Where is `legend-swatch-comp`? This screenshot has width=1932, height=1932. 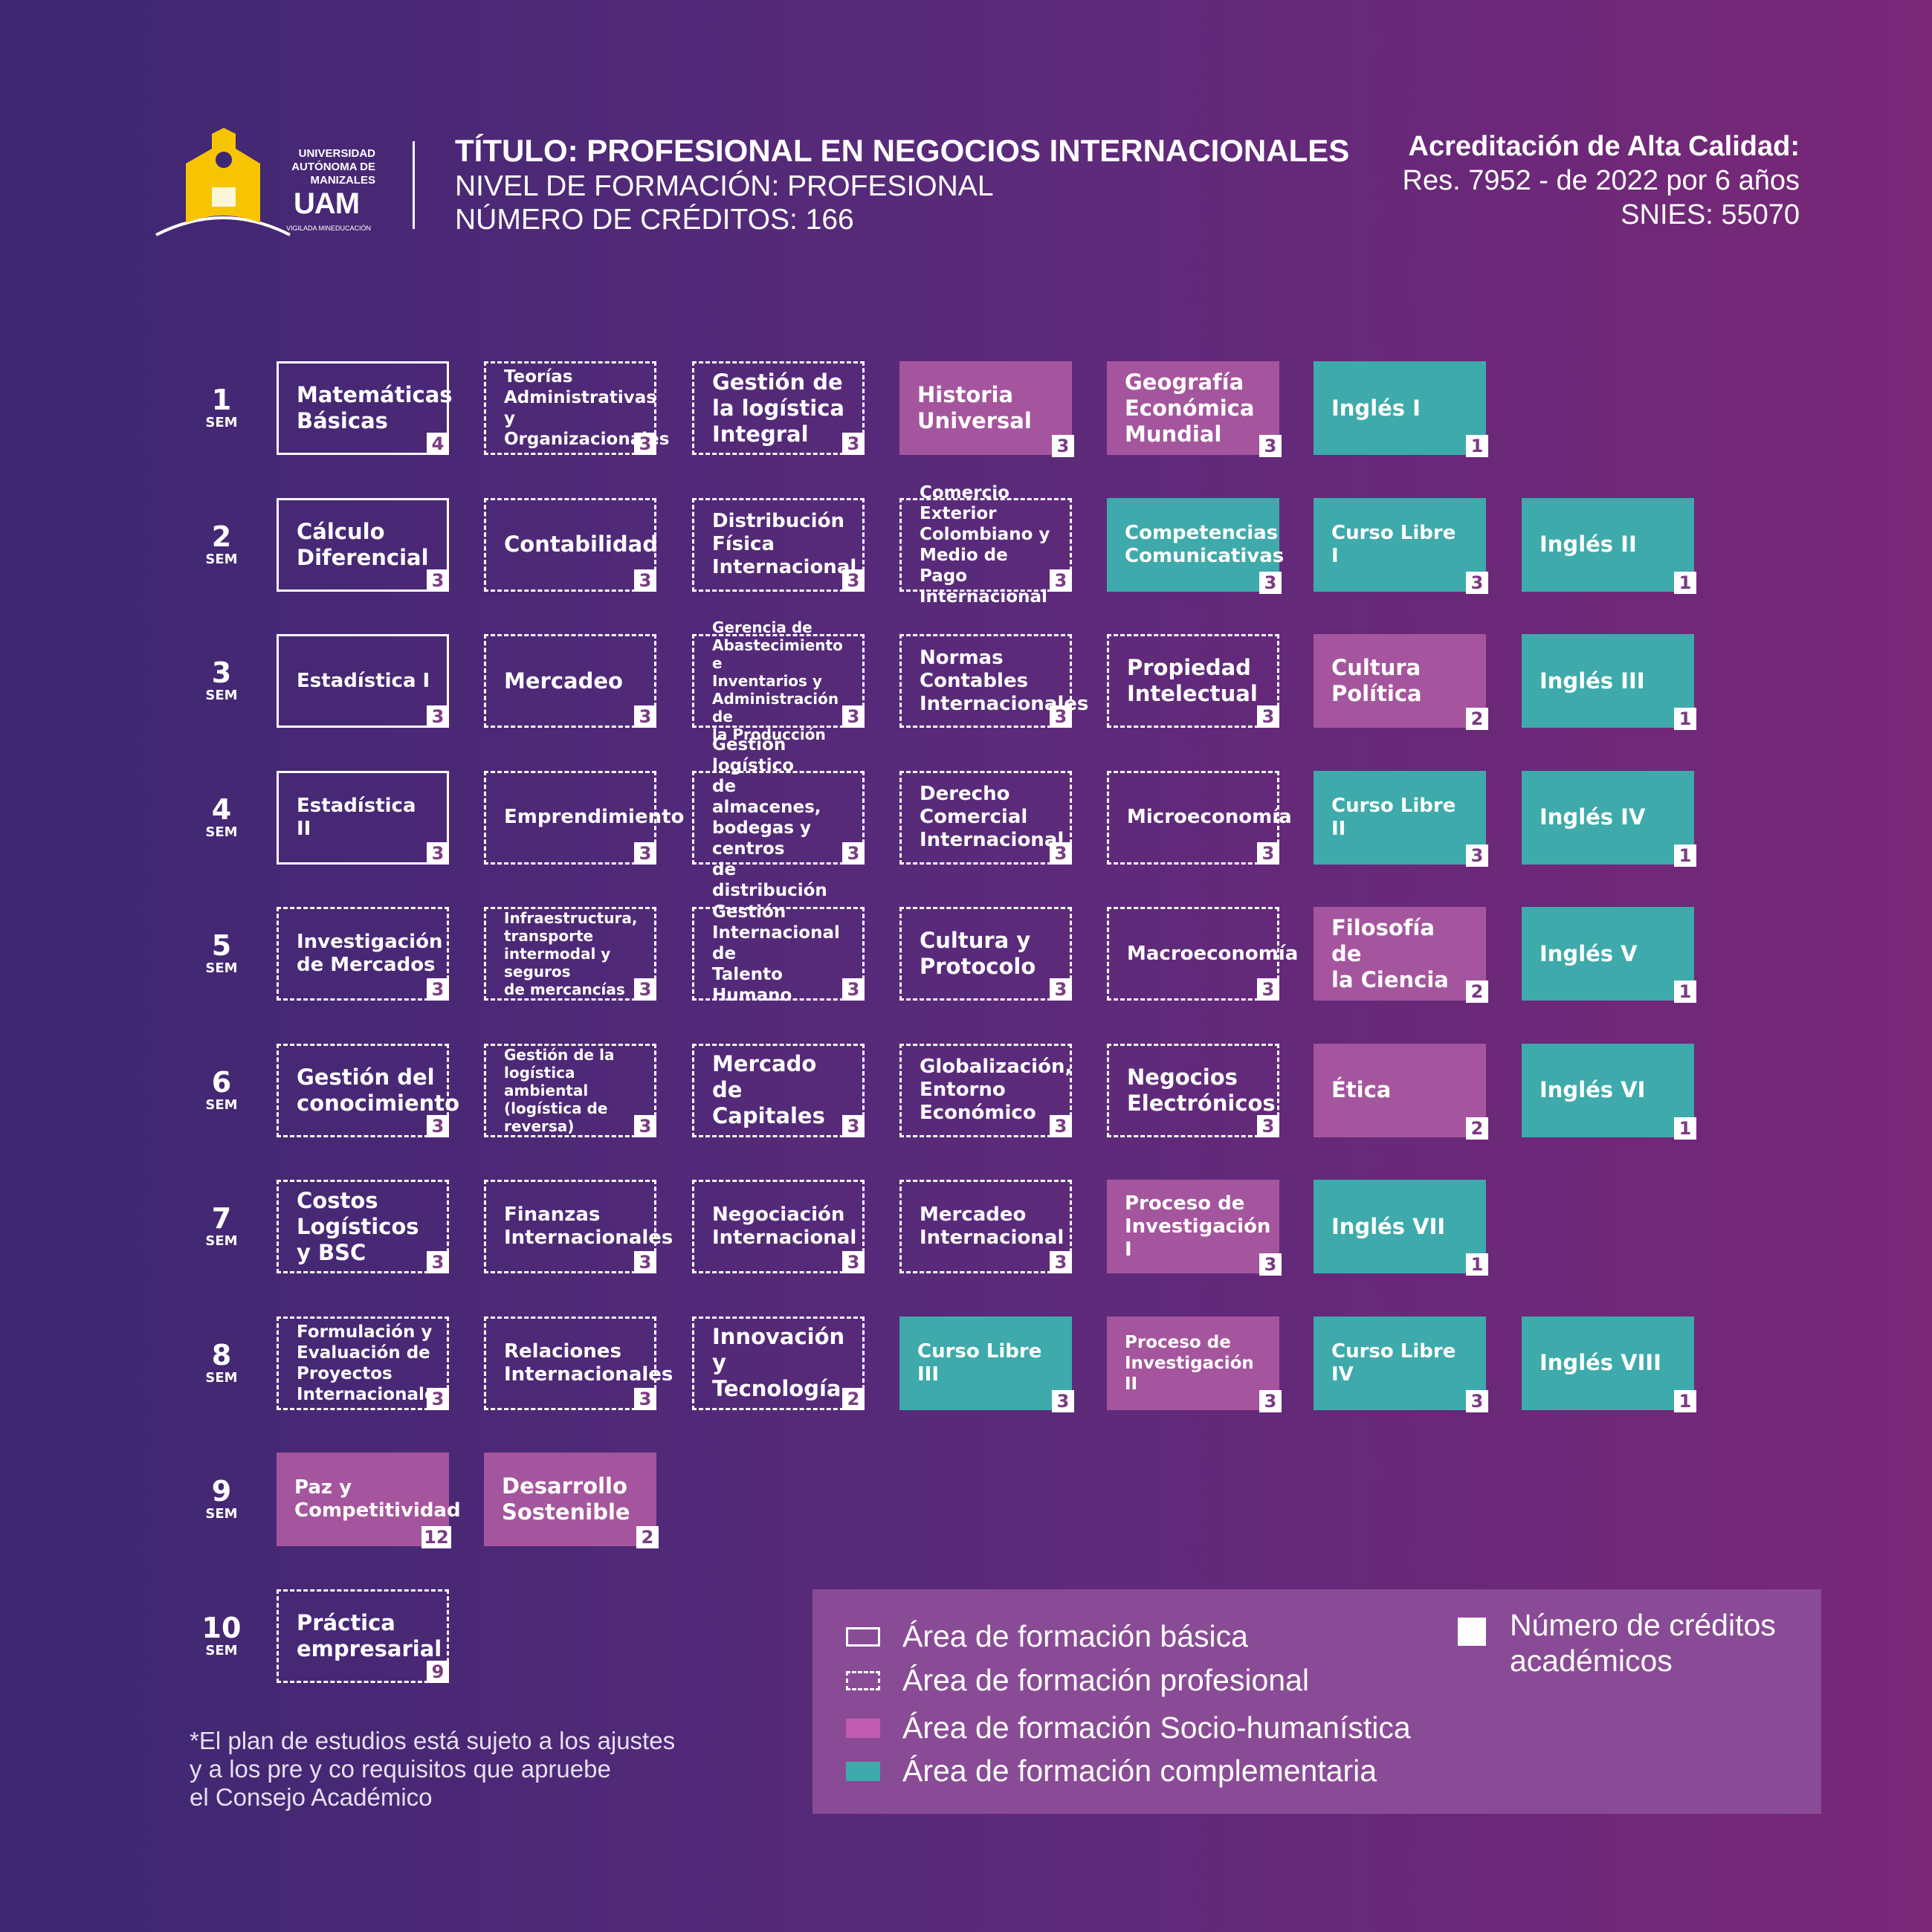 legend-swatch-comp is located at coordinates (863, 1771).